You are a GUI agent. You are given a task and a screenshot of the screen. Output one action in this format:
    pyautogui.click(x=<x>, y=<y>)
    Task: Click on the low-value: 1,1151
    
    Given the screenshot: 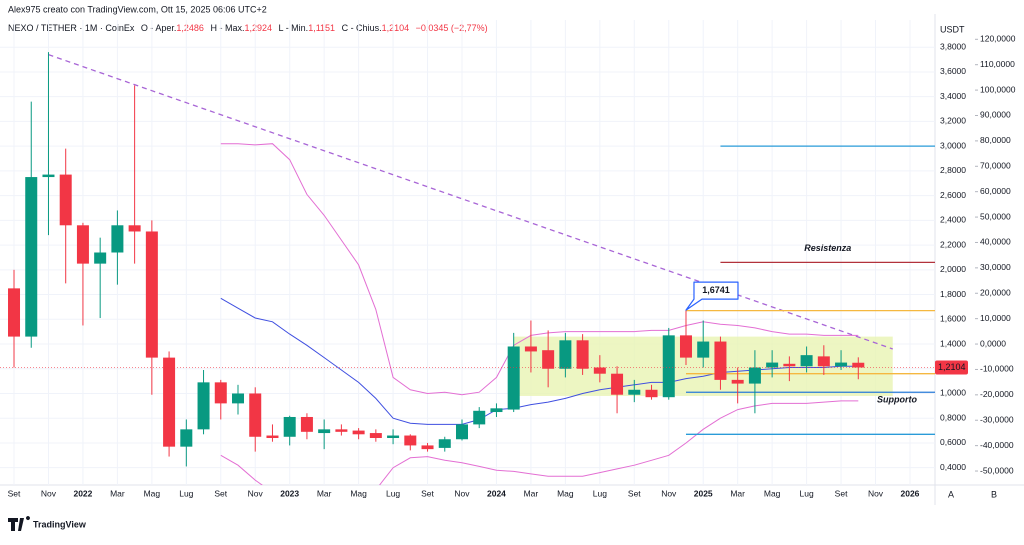 What is the action you would take?
    pyautogui.click(x=321, y=28)
    